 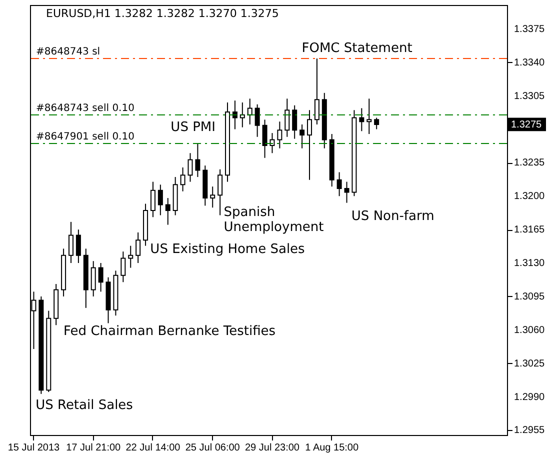 What do you see at coordinates (530, 62) in the screenshot?
I see `y-tick-label: 1.3340` at bounding box center [530, 62].